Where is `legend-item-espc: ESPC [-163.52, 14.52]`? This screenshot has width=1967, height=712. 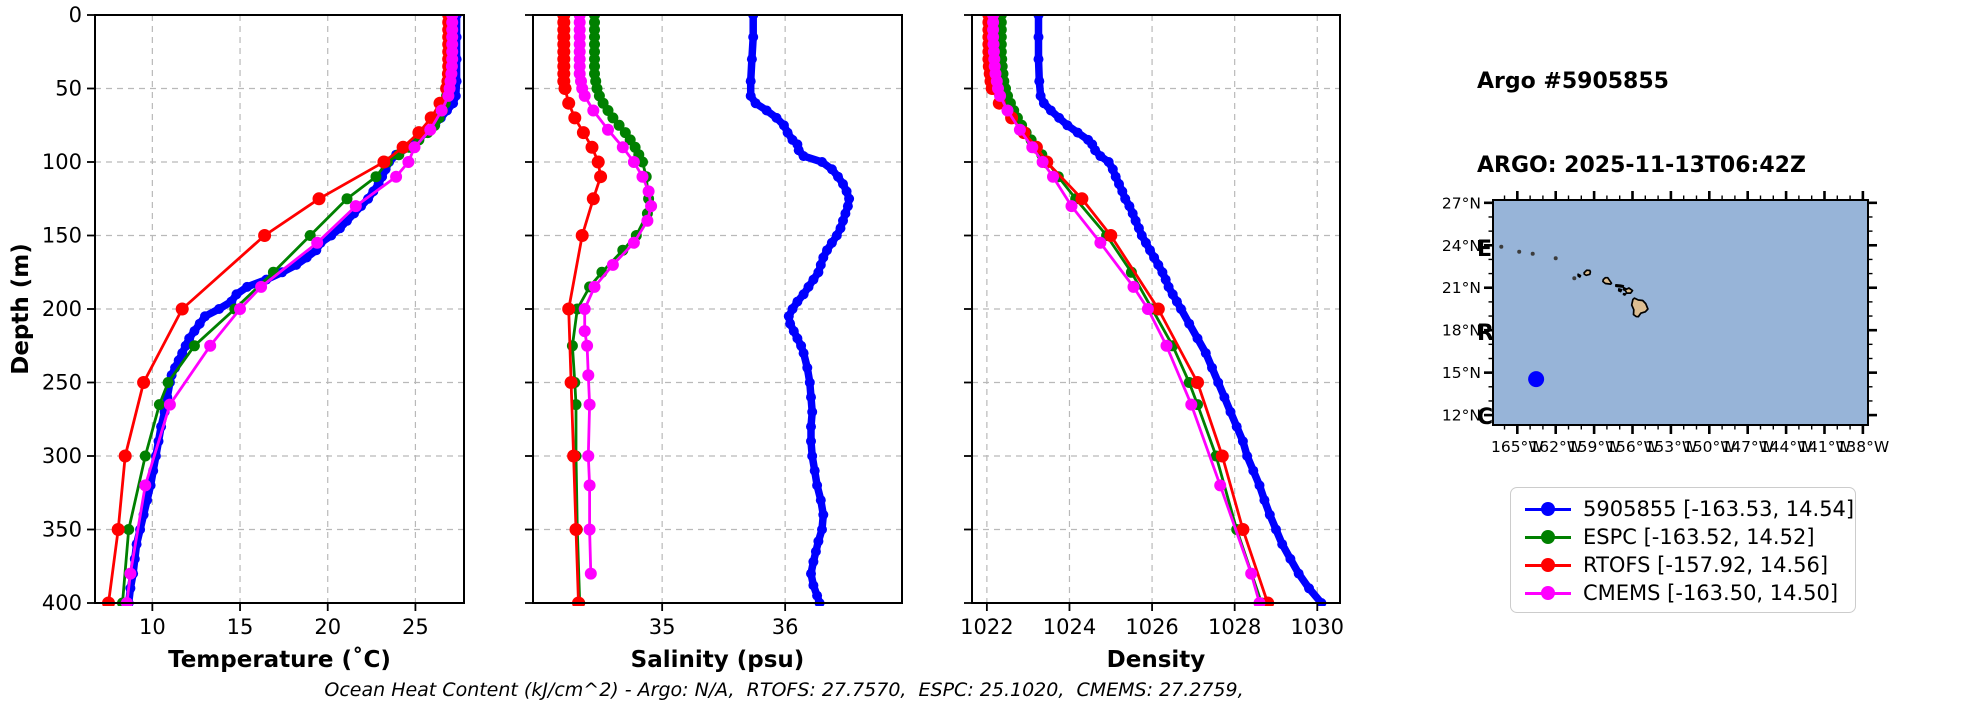 legend-item-espc: ESPC [-163.52, 14.52] is located at coordinates (1690, 537).